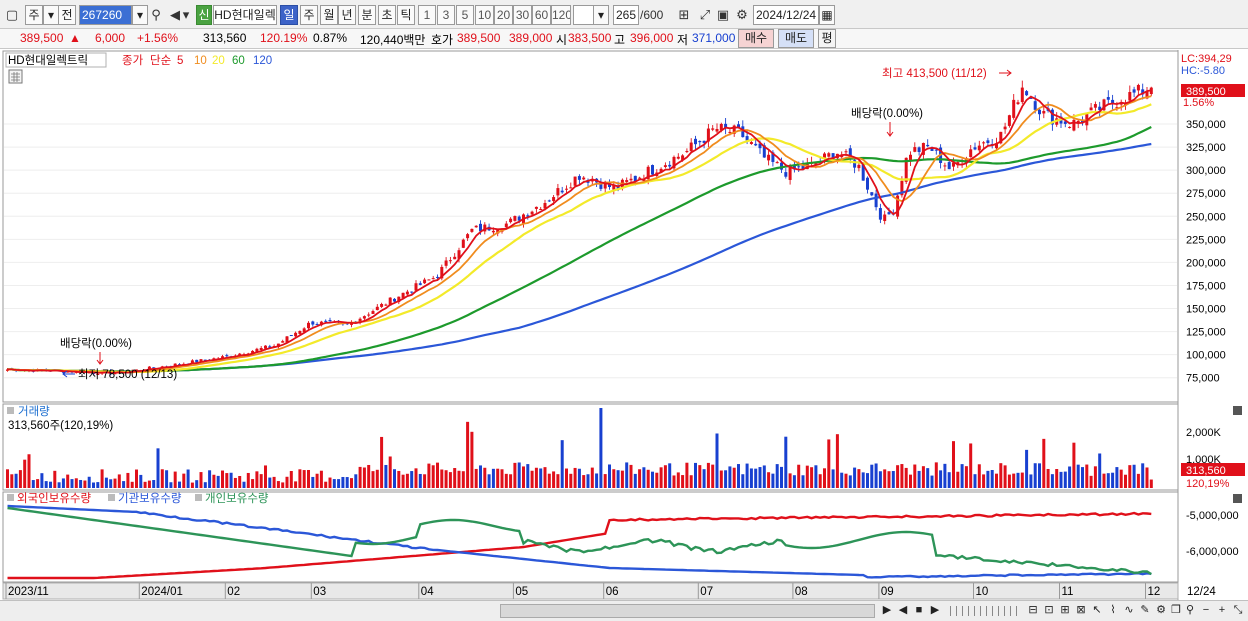 Image resolution: width=1248 pixels, height=621 pixels. What do you see at coordinates (601, 15) in the screenshot?
I see `interval-dropdown-icon: ▾` at bounding box center [601, 15].